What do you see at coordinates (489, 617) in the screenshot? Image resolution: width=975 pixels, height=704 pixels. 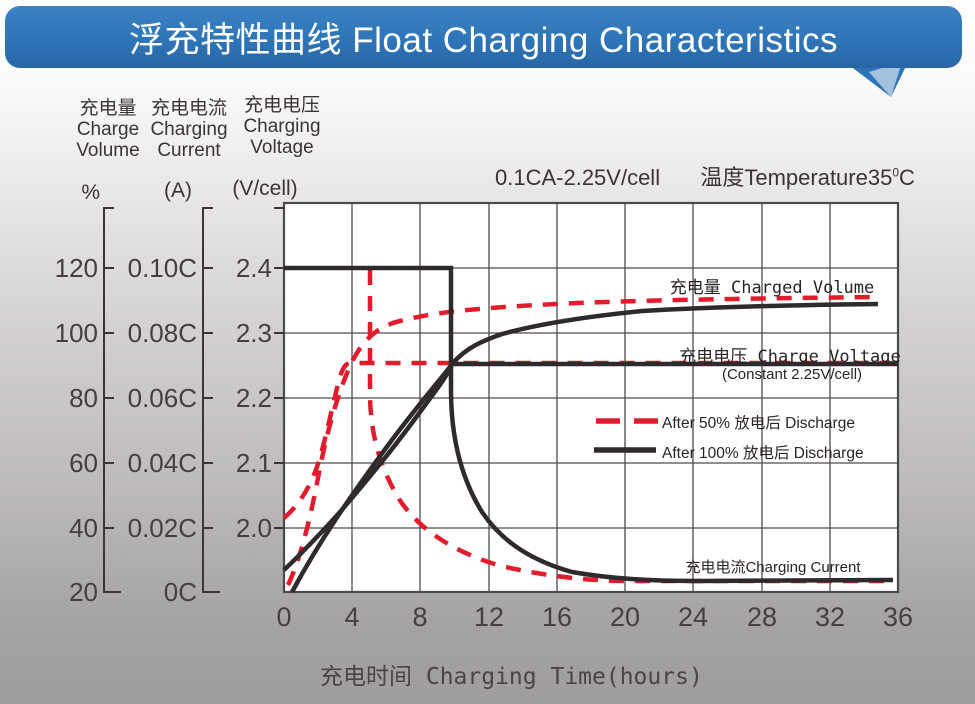 I see `xtick: 12` at bounding box center [489, 617].